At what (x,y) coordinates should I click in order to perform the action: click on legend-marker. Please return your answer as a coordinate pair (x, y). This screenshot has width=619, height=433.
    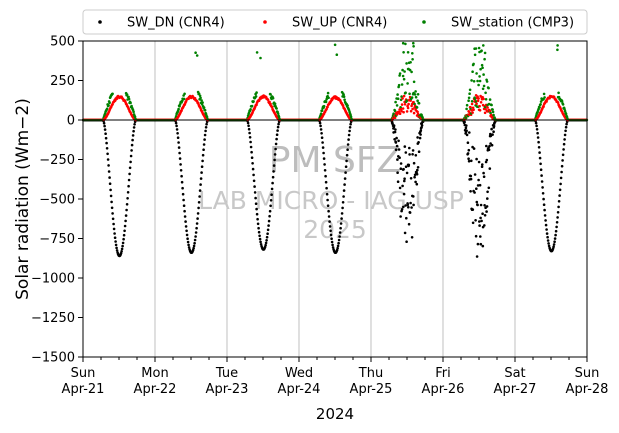
    Looking at the image, I should click on (424, 22).